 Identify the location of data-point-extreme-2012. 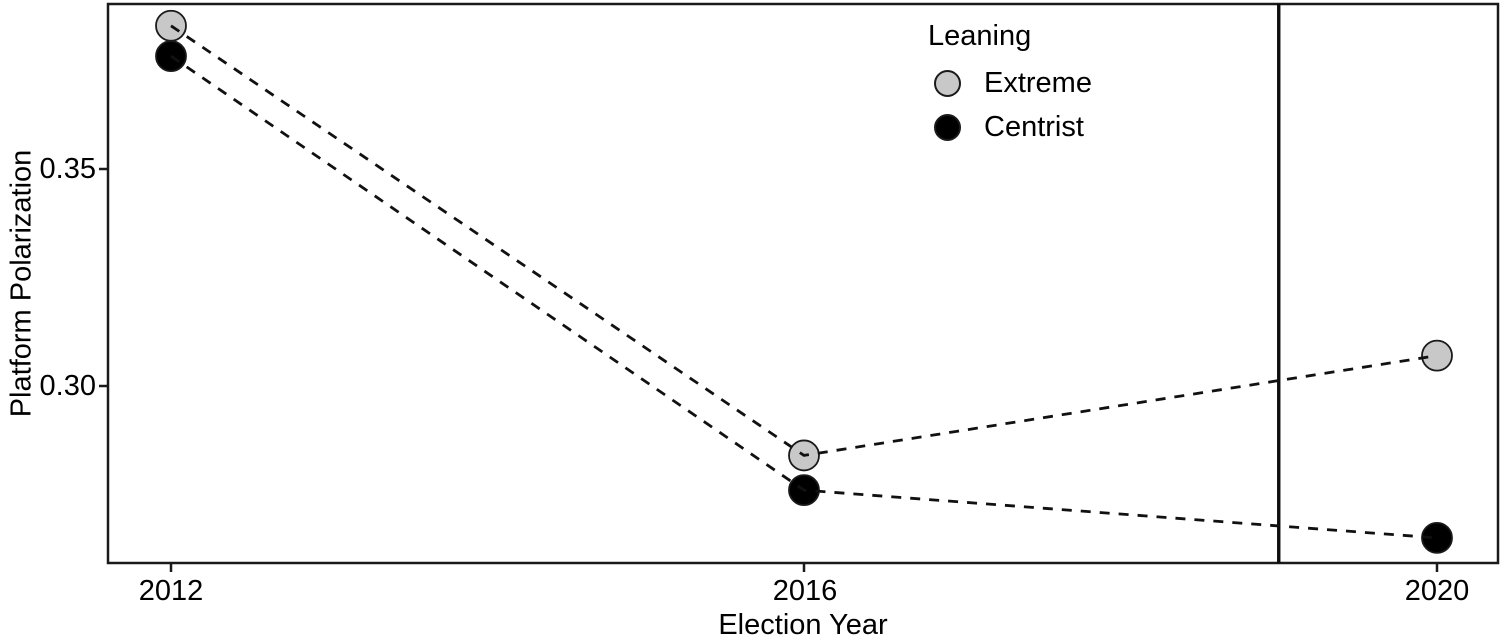
(171, 25).